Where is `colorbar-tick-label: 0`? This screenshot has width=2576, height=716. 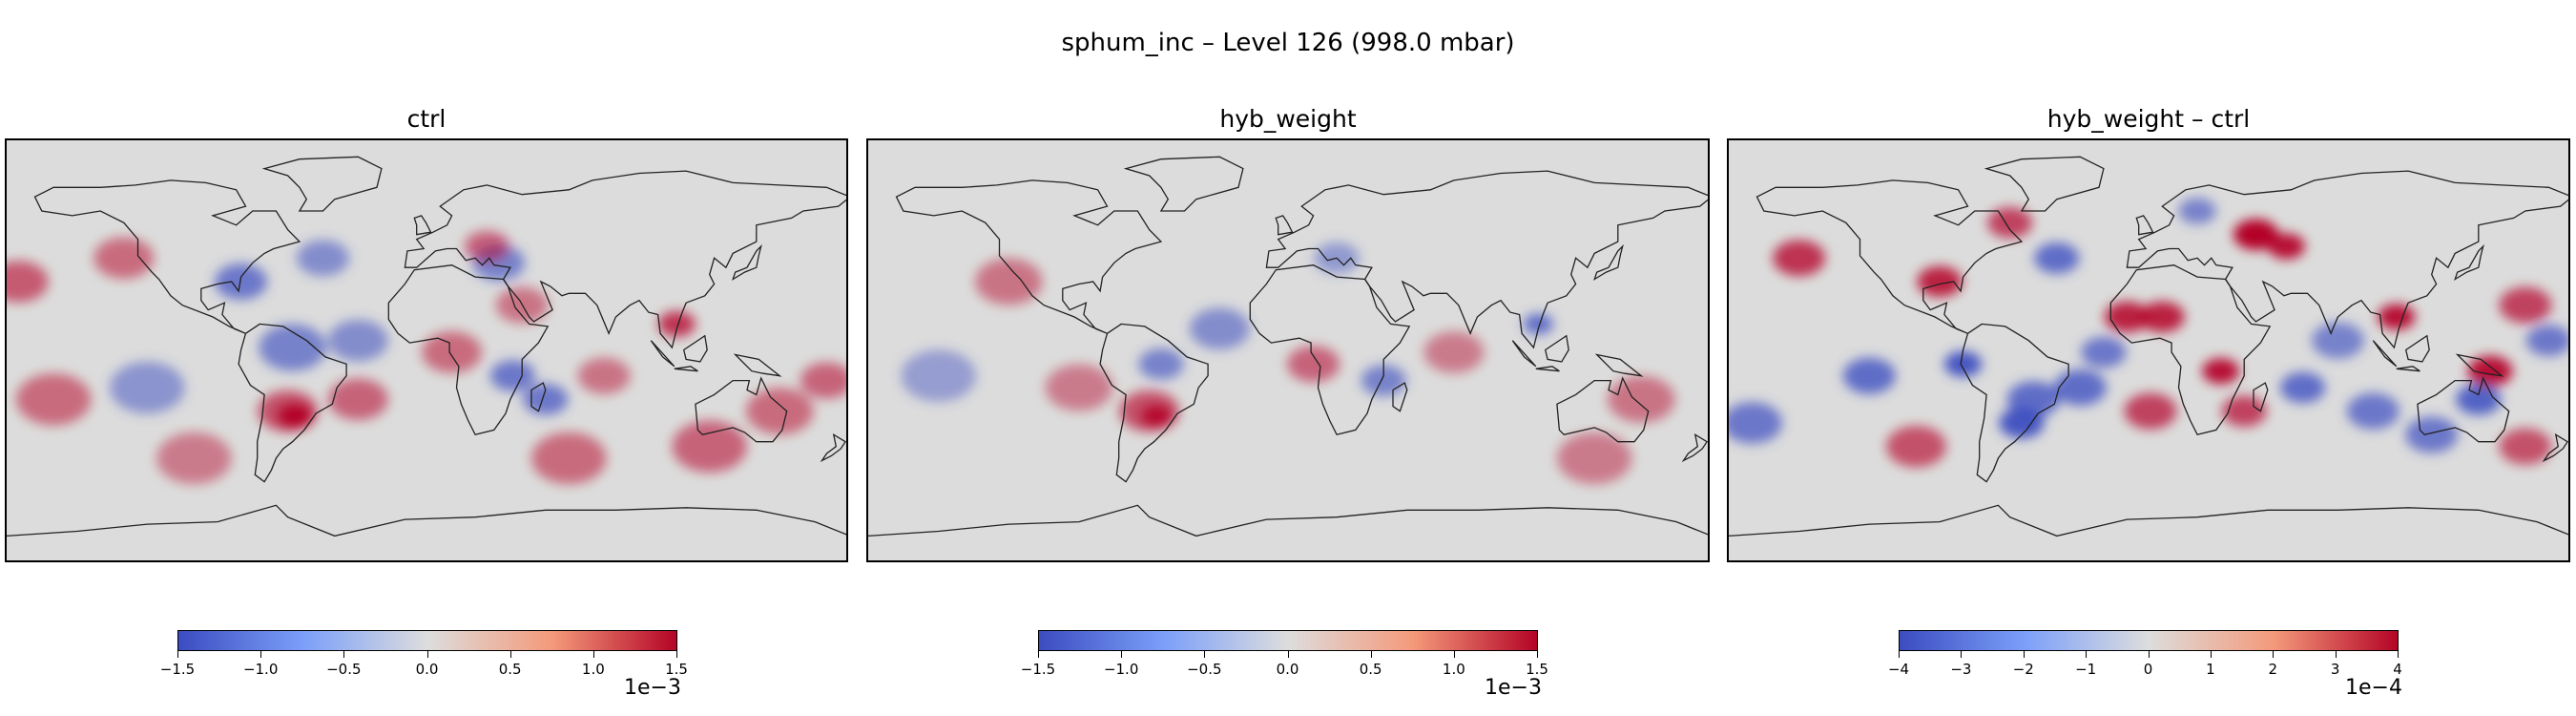 colorbar-tick-label: 0 is located at coordinates (2148, 669).